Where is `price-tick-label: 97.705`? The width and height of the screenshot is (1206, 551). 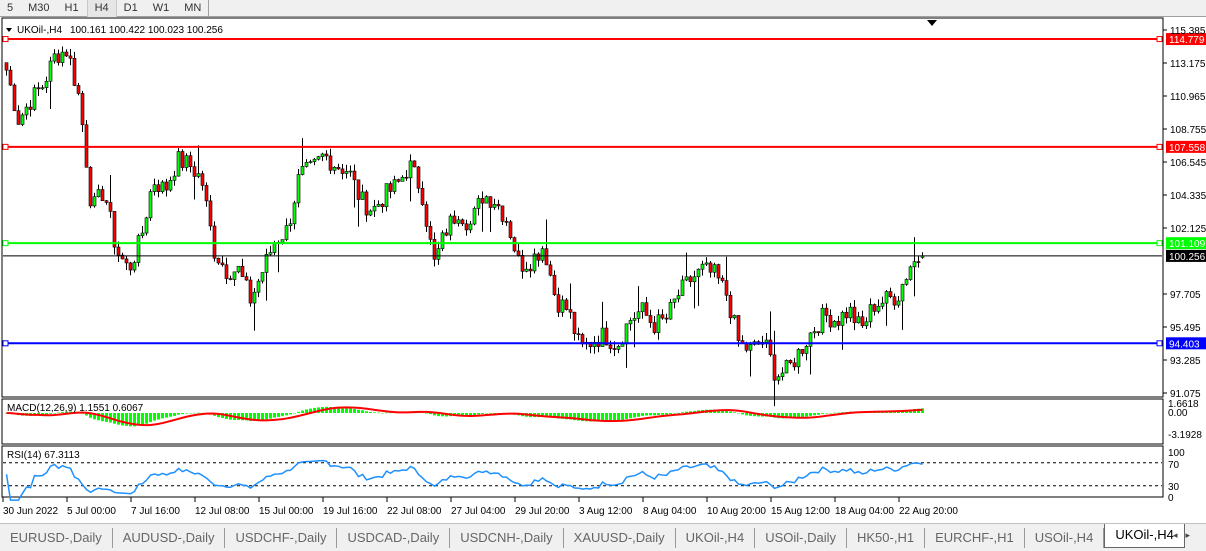
price-tick-label: 97.705 is located at coordinates (1185, 295).